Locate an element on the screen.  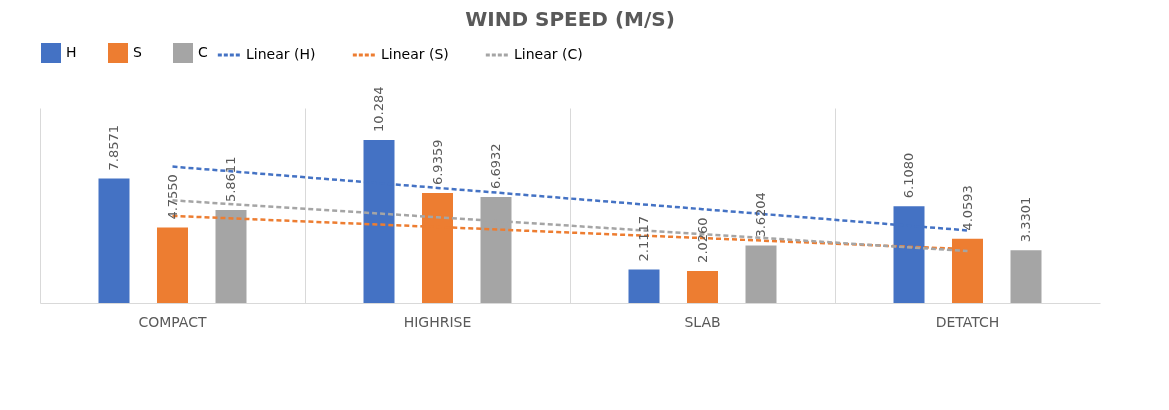
data-label: 10.284 is located at coordinates (378, 109).